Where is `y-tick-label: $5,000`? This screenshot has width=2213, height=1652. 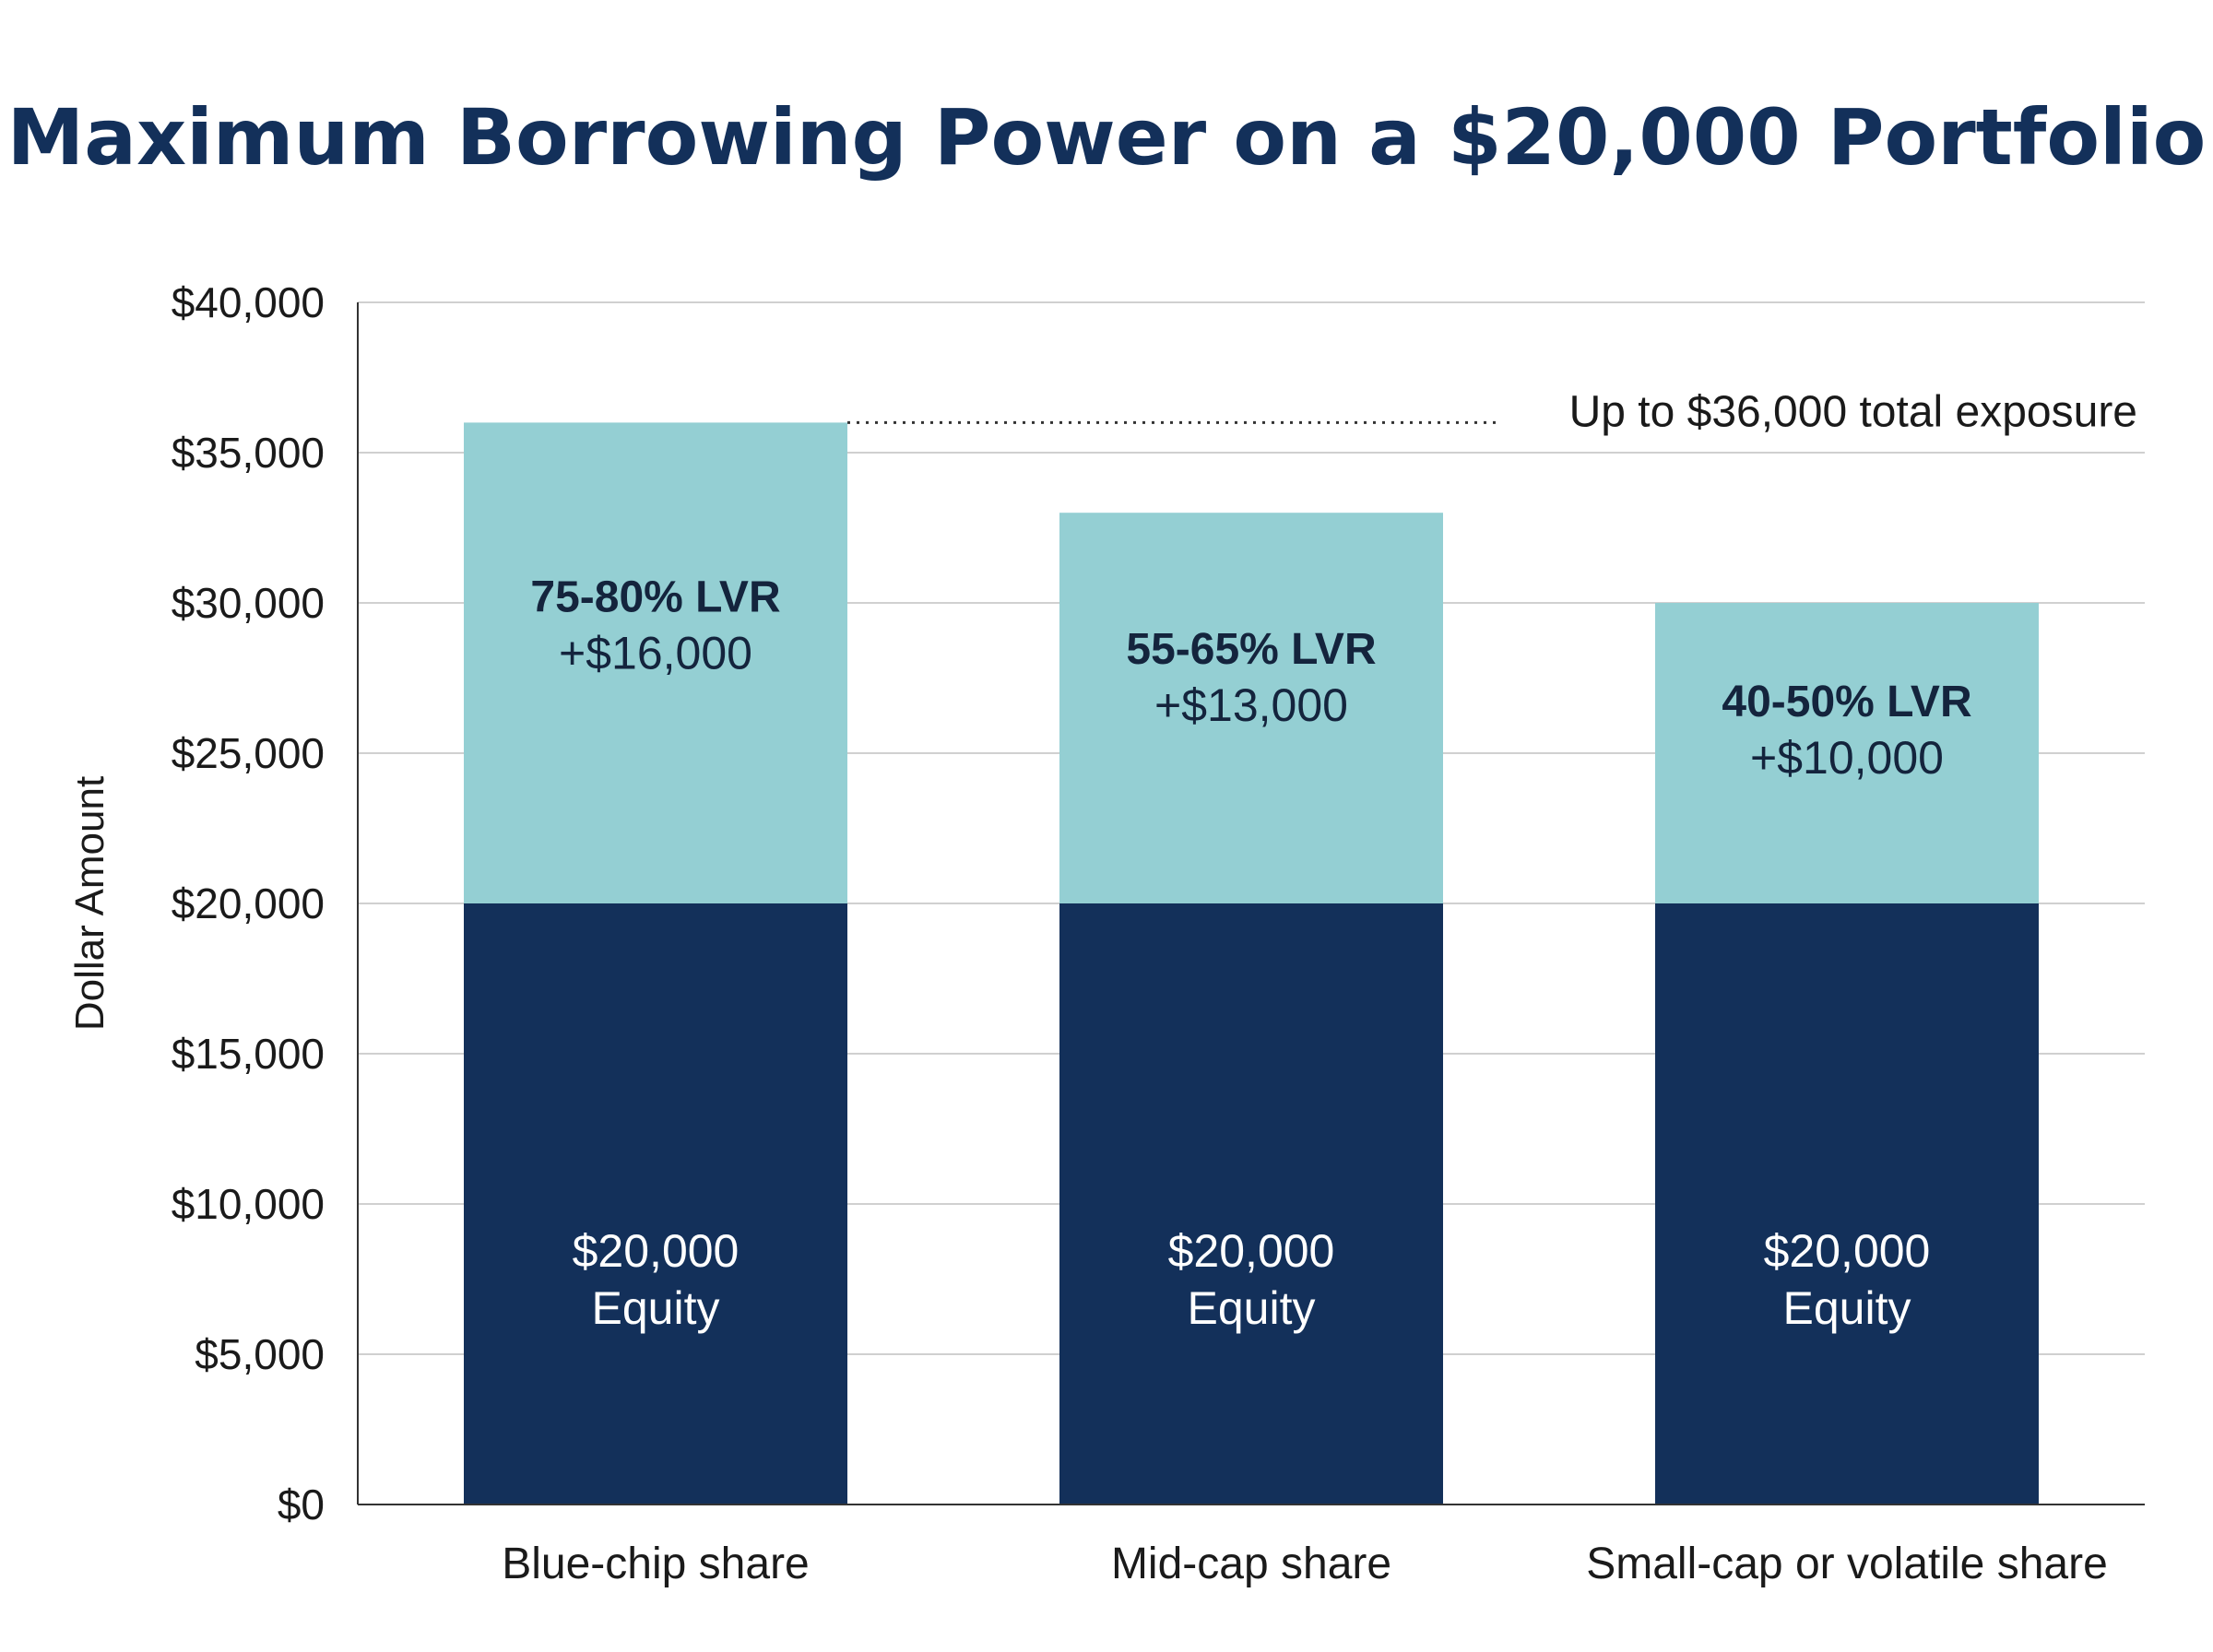 y-tick-label: $5,000 is located at coordinates (260, 1354).